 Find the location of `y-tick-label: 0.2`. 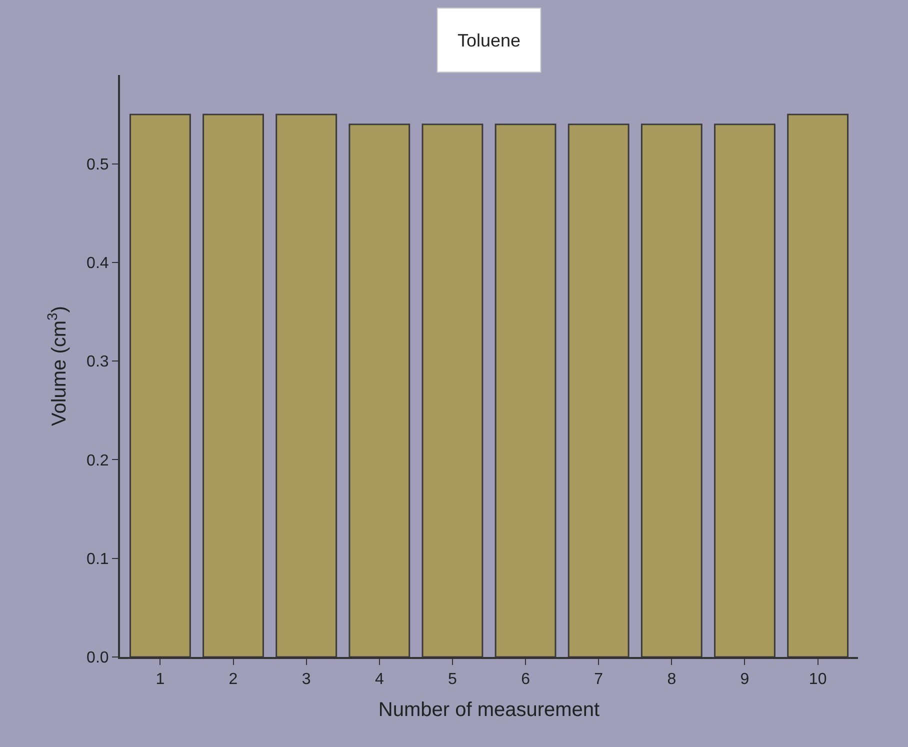

y-tick-label: 0.2 is located at coordinates (97, 461).